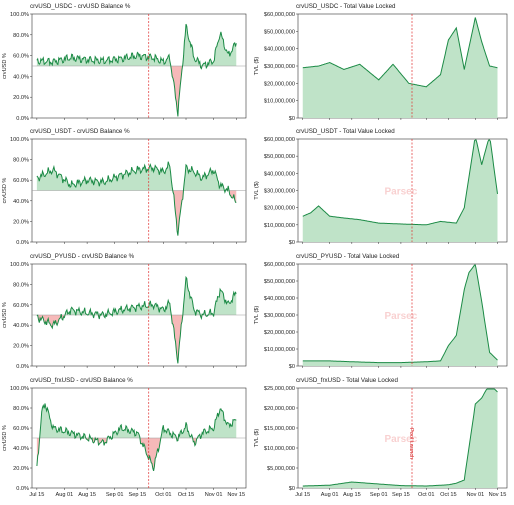 The image size is (514, 505). I want to click on x-tick-label: Aug 15, so click(87, 495).